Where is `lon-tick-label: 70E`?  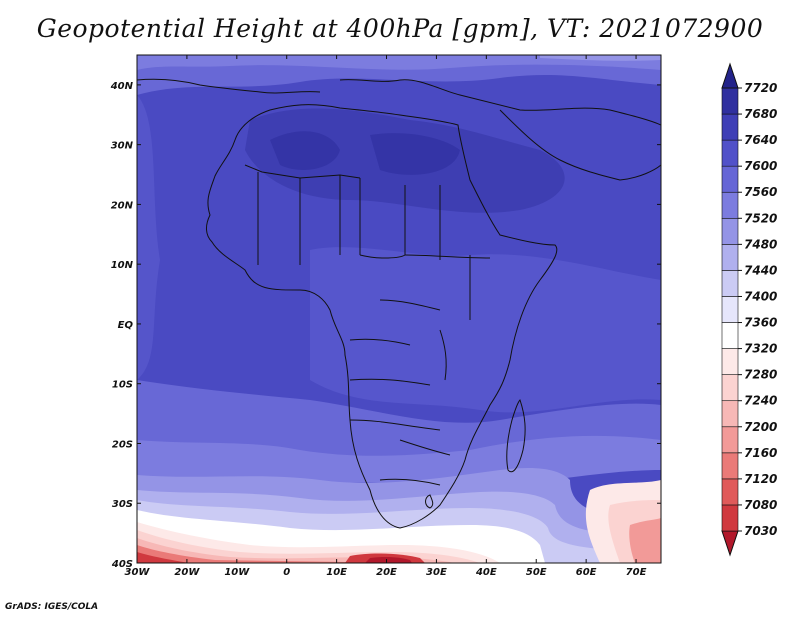
lon-tick-label: 70E is located at coordinates (636, 572).